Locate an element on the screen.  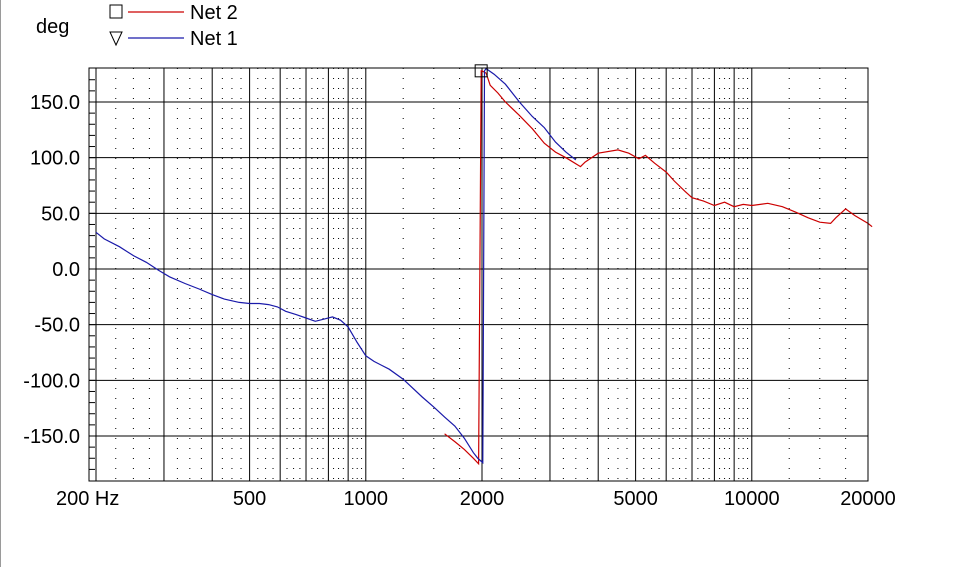
x-tick-label: 500 is located at coordinates (249, 499).